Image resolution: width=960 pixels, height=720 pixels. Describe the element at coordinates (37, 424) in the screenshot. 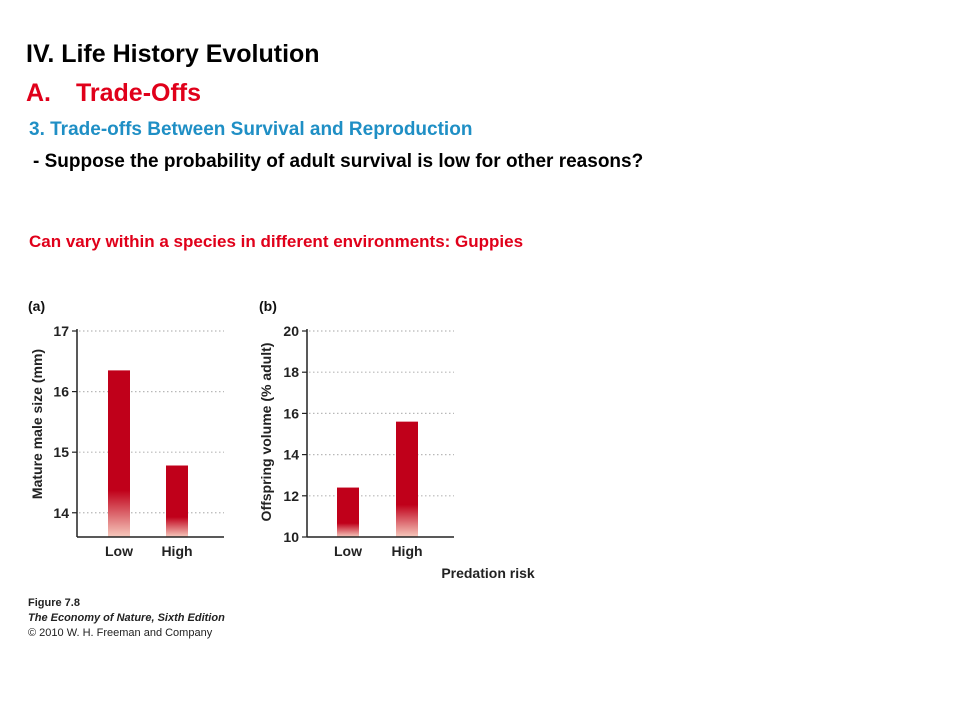

I see `y-axis-label-a: Mature male size (mm)` at that location.